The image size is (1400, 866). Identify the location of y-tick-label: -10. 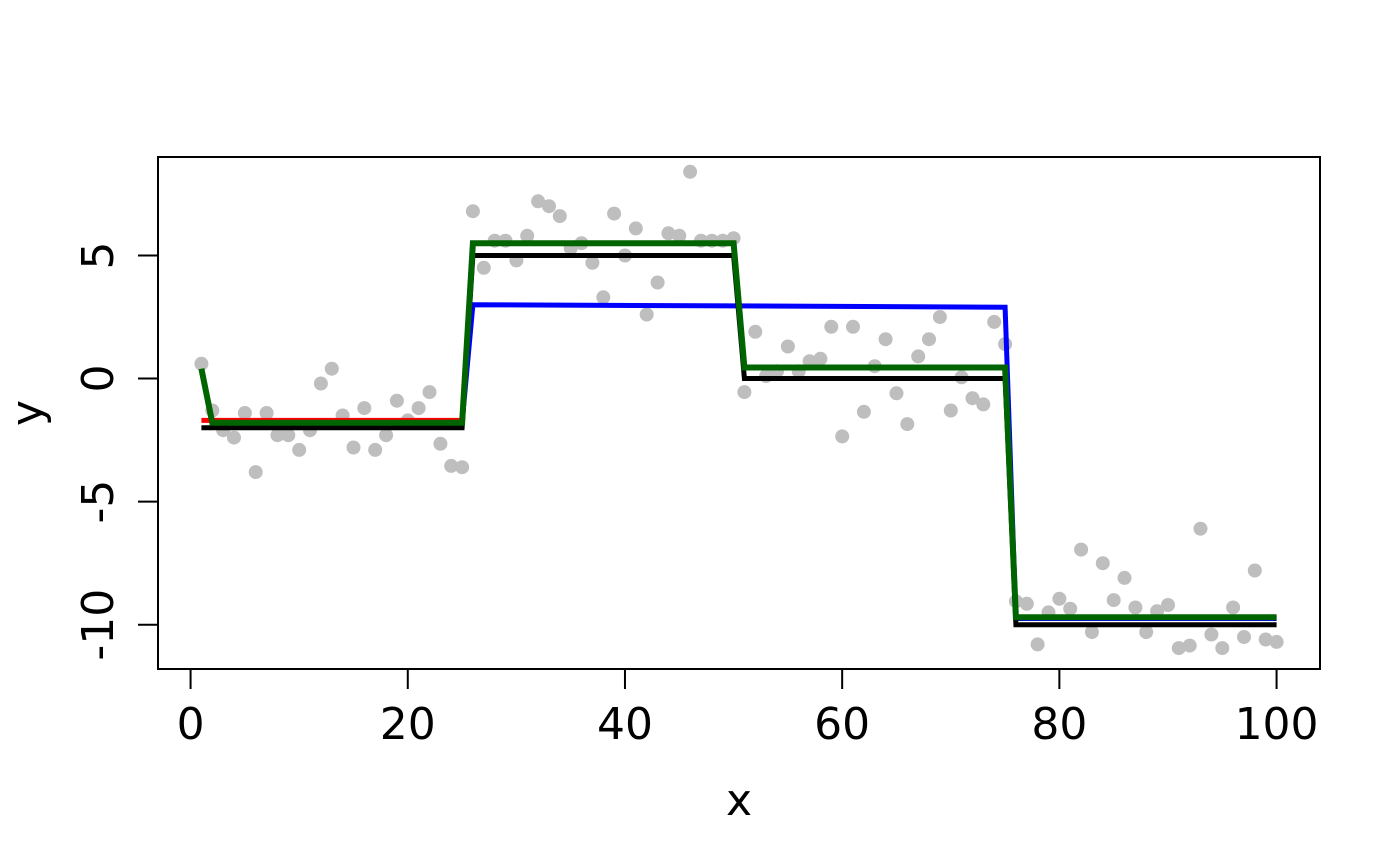
(98, 625).